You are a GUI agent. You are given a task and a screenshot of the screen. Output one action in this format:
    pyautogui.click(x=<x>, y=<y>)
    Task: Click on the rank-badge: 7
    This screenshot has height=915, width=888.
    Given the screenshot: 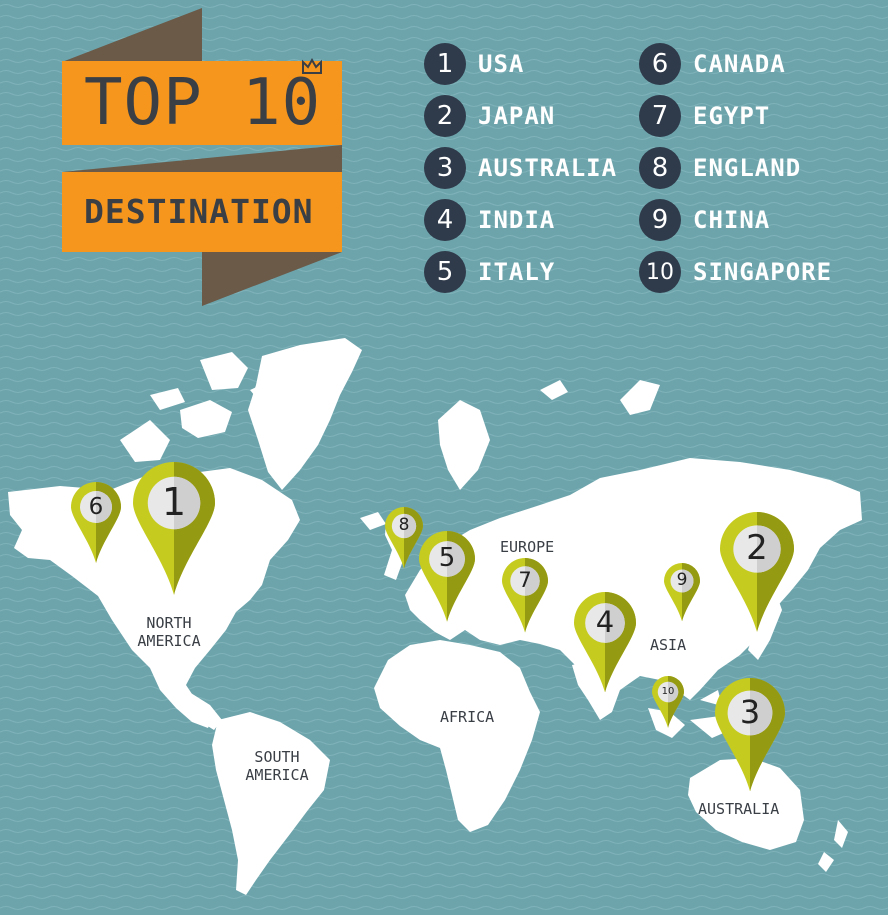 What is the action you would take?
    pyautogui.click(x=660, y=116)
    